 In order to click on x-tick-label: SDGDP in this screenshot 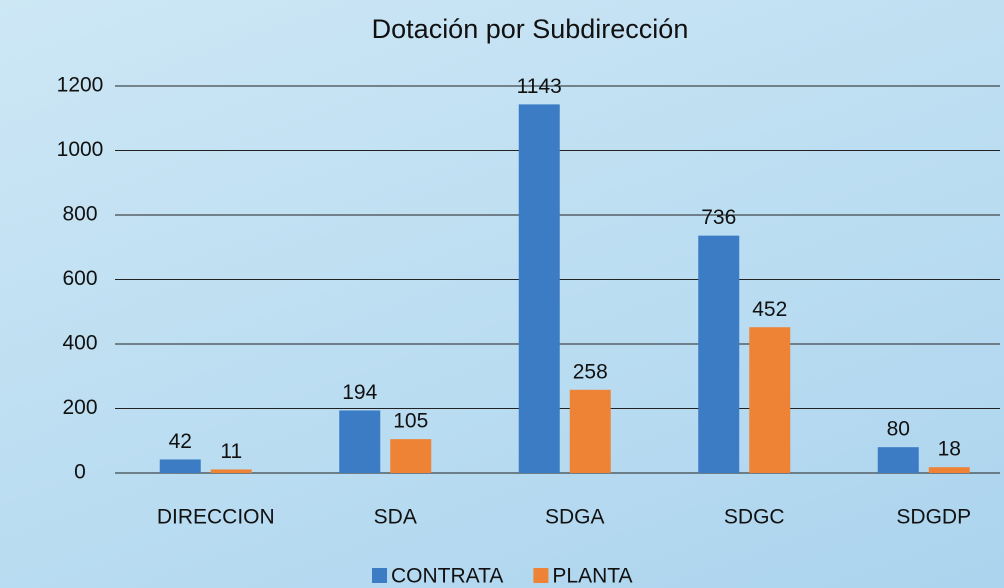, I will do `click(933, 517)`.